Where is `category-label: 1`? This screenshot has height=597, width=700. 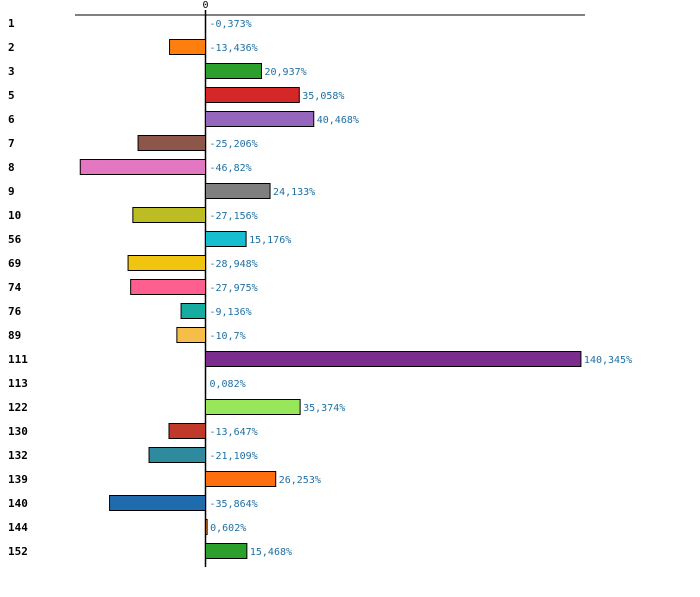 category-label: 1 is located at coordinates (11, 23).